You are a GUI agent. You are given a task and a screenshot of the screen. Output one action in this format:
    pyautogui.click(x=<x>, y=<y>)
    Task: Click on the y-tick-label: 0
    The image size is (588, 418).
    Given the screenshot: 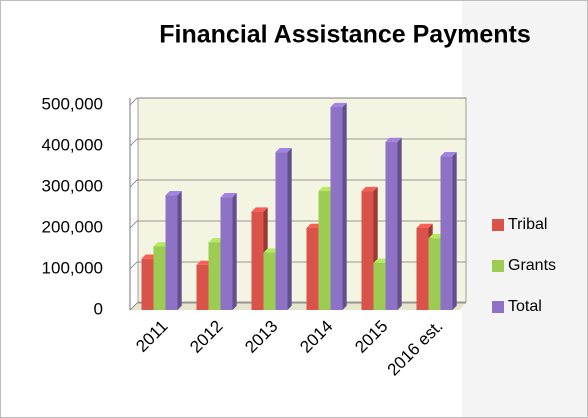 What is the action you would take?
    pyautogui.click(x=98, y=308)
    